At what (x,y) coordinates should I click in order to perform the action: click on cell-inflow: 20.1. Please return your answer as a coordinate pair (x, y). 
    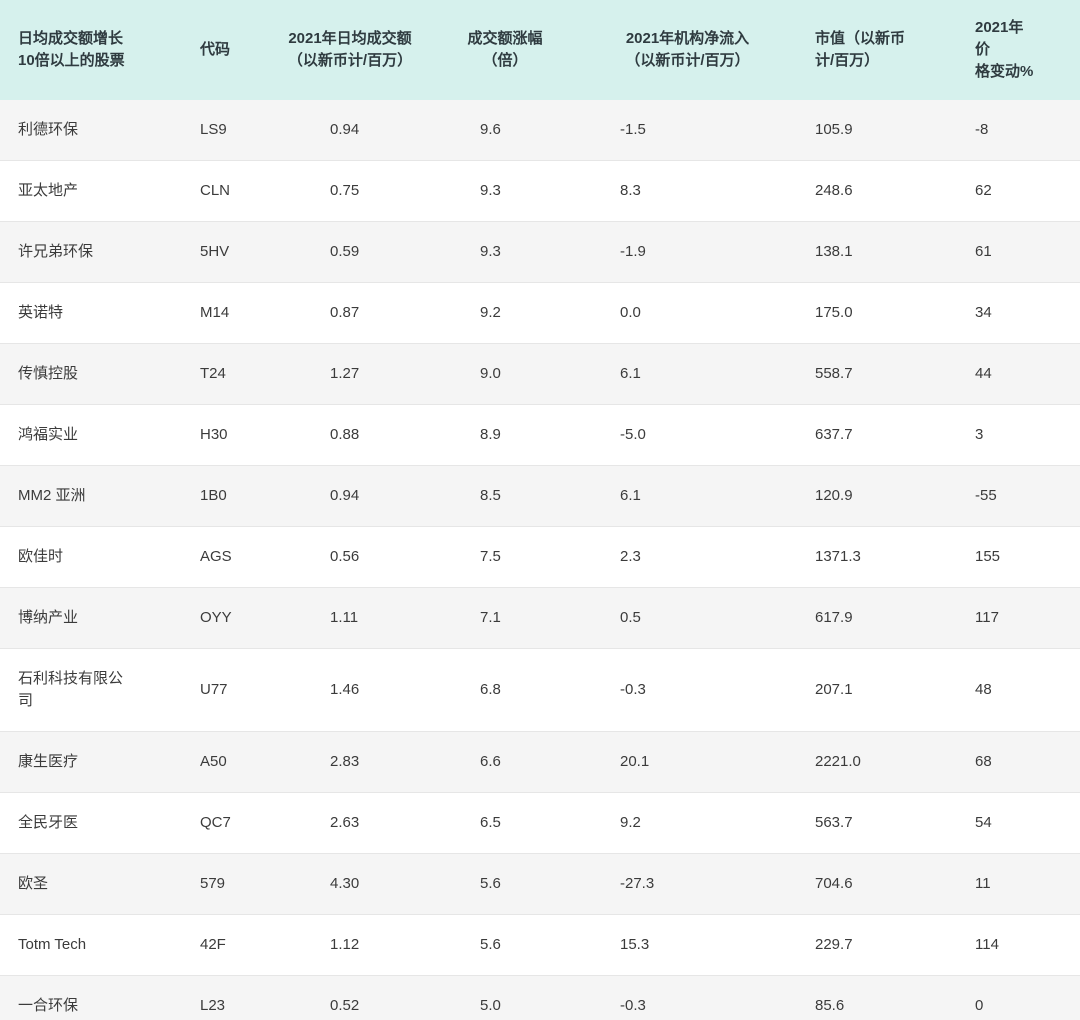
    Looking at the image, I should click on (687, 762).